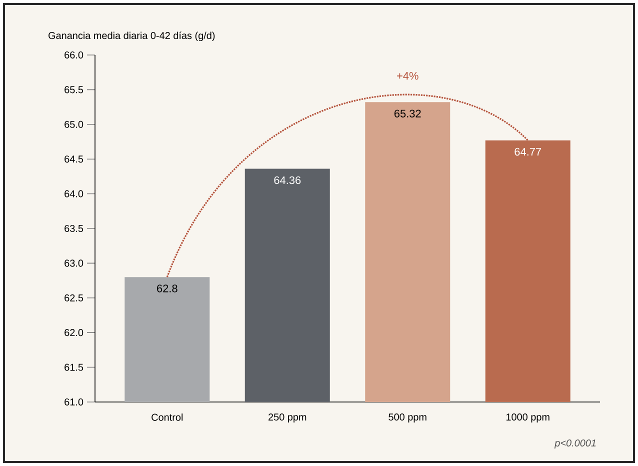 This screenshot has height=466, width=638. Describe the element at coordinates (528, 418) in the screenshot. I see `x-tick-label: 1000 ppm` at that location.